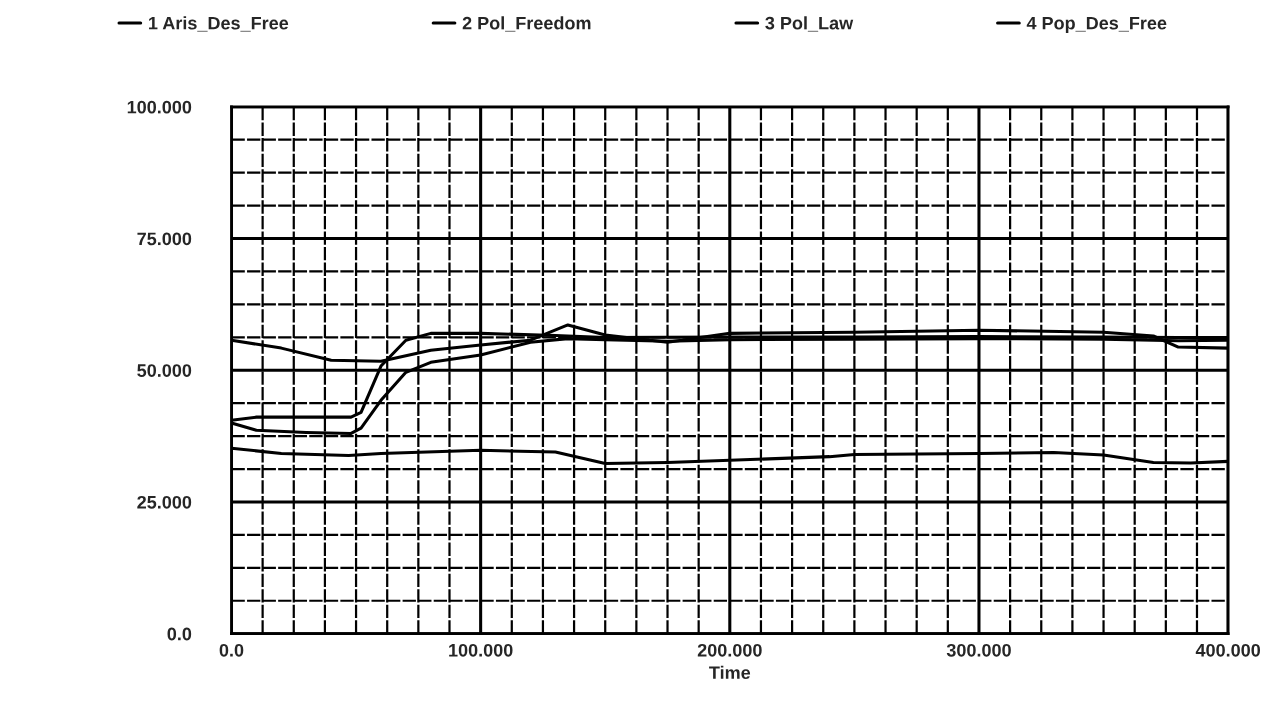  I want to click on y-tick-label: 75.000, so click(164, 239).